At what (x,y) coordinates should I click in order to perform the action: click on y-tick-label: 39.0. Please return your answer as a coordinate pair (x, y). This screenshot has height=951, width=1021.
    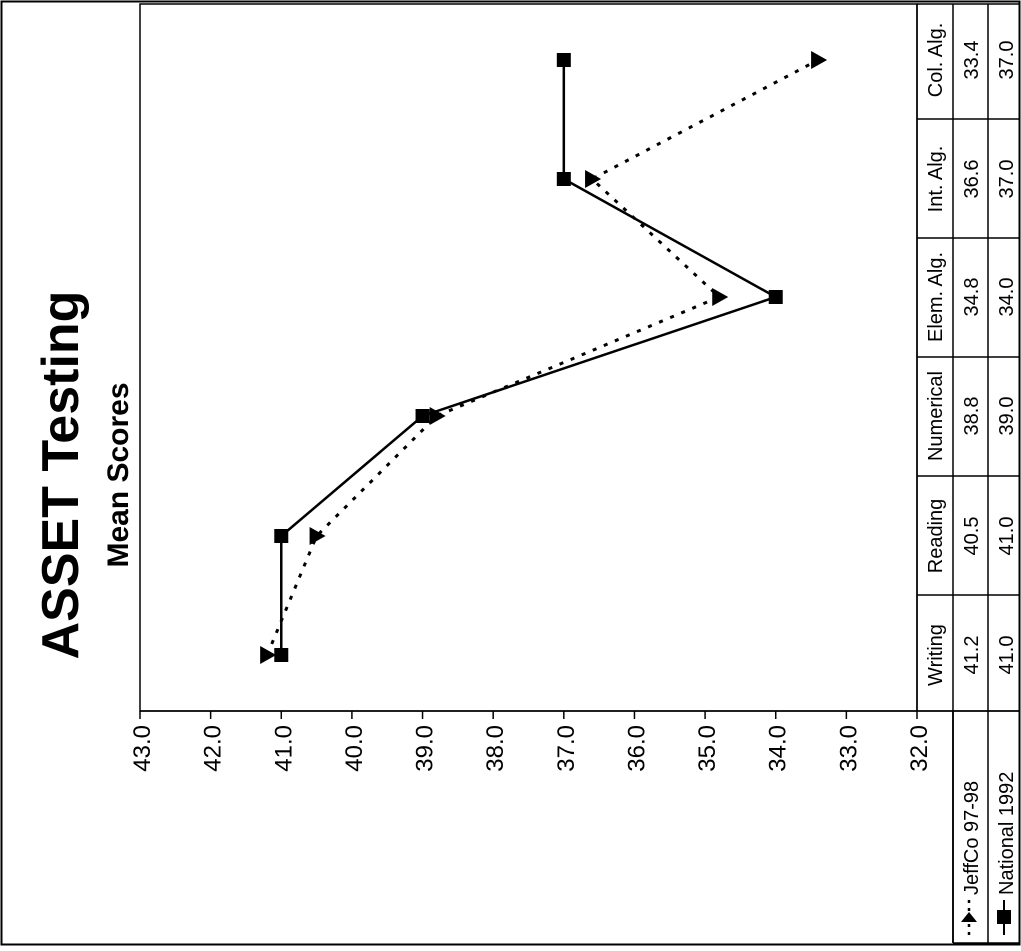
    Looking at the image, I should click on (425, 748).